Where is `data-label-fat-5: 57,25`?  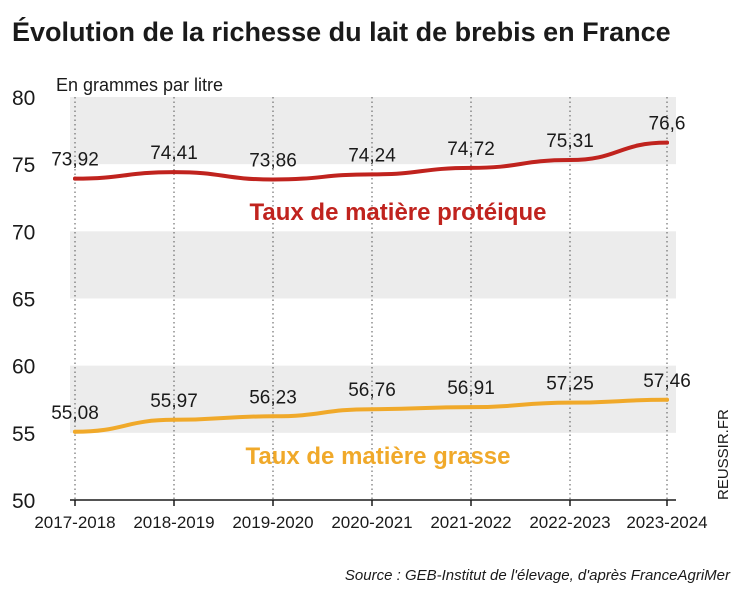 data-label-fat-5: 57,25 is located at coordinates (570, 384).